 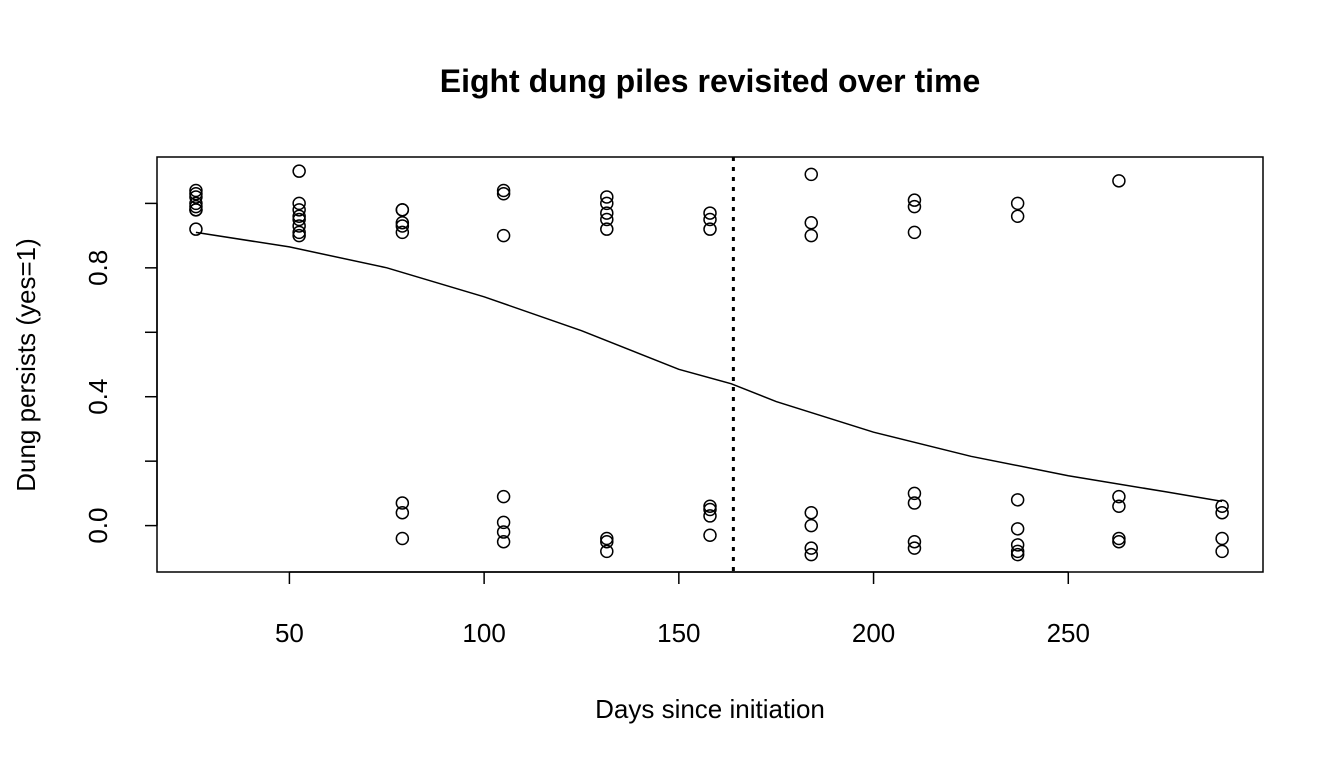 I want to click on y-axis: 0.0 0.4 0.8, so click(x=120, y=373).